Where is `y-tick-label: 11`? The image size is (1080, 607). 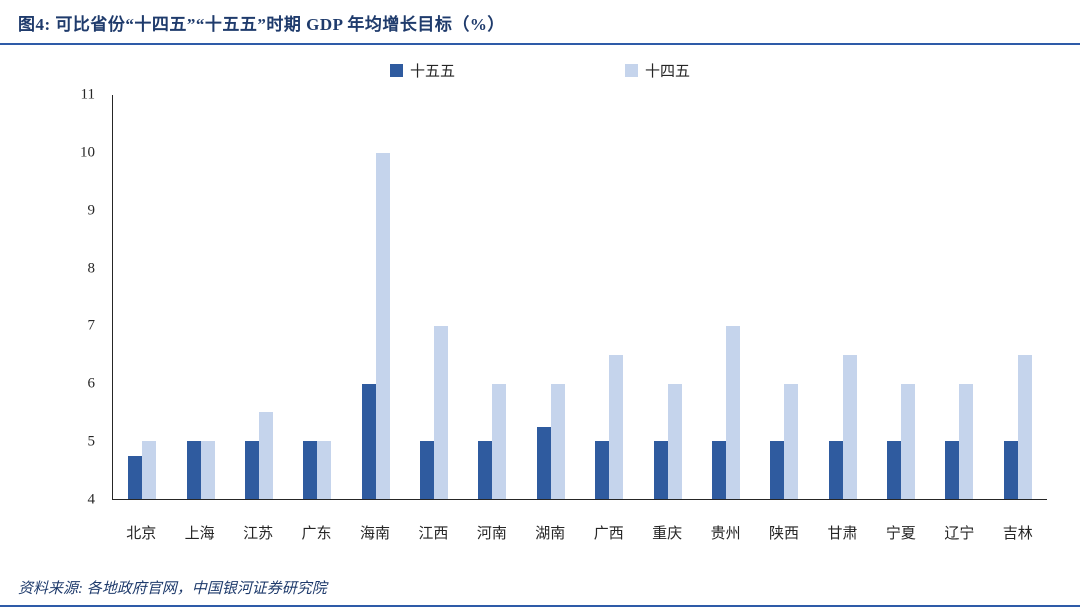
y-tick-label: 11 is located at coordinates (87, 94).